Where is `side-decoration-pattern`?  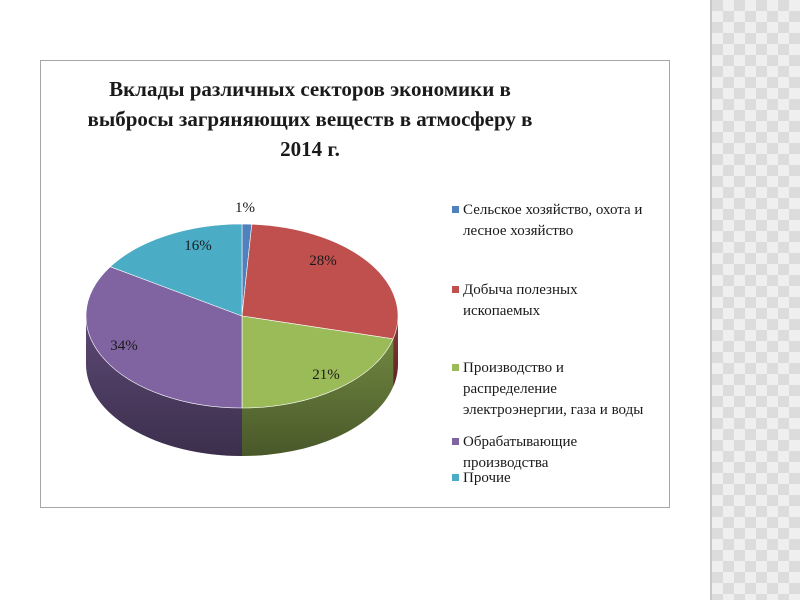
side-decoration-pattern is located at coordinates (756, 300).